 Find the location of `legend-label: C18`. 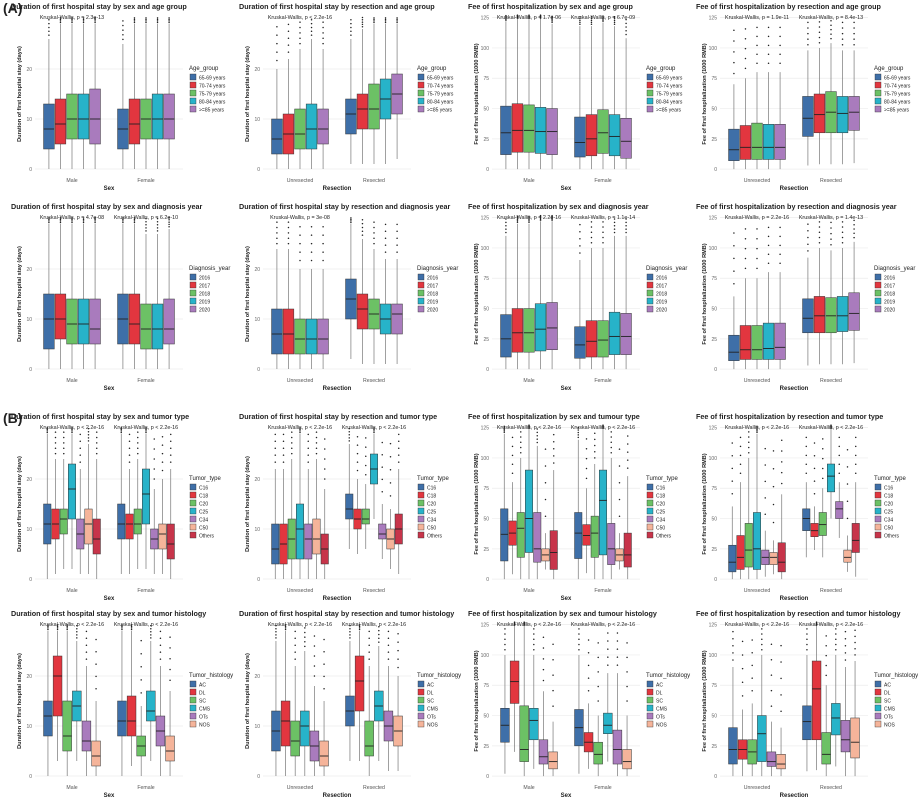

legend-label: C18 is located at coordinates (203, 497).